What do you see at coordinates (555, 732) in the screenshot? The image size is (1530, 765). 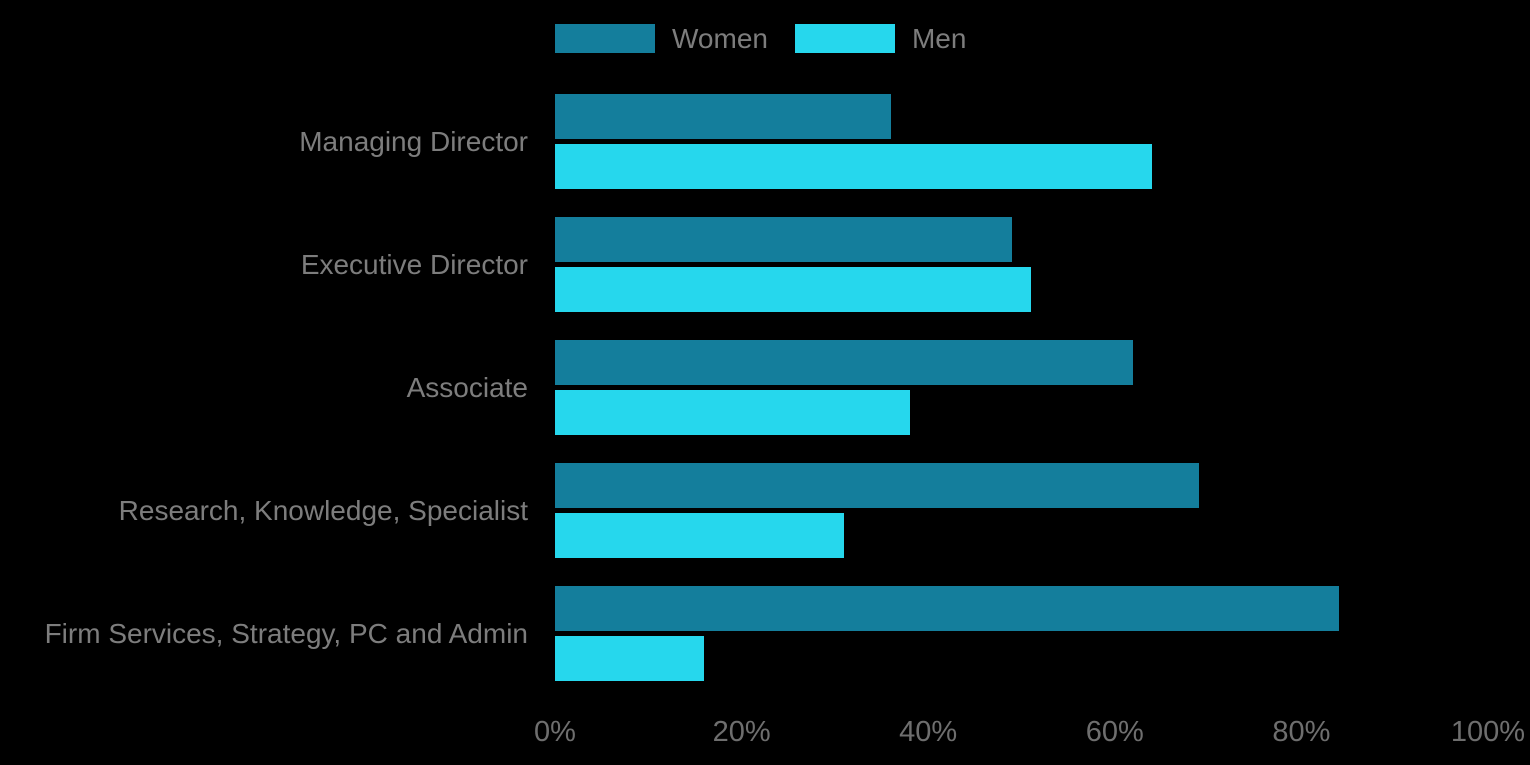 I see `x-axis-tick-0: 0%` at bounding box center [555, 732].